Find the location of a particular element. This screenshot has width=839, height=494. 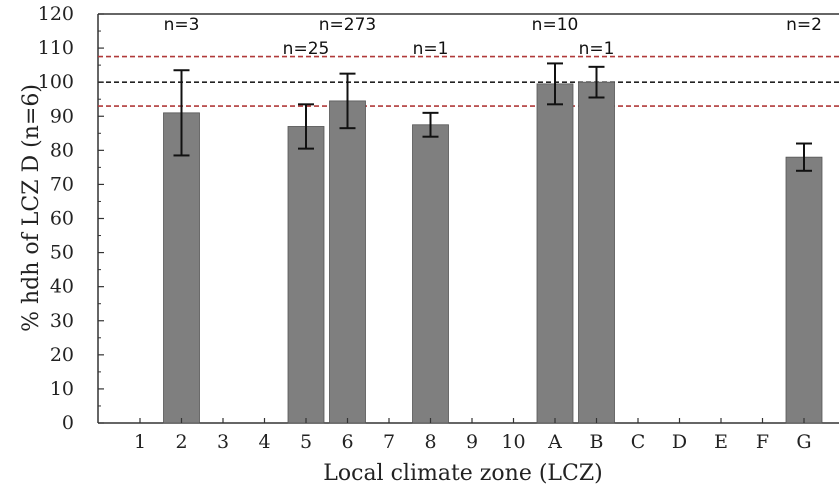

x-tick-label: E is located at coordinates (721, 442).